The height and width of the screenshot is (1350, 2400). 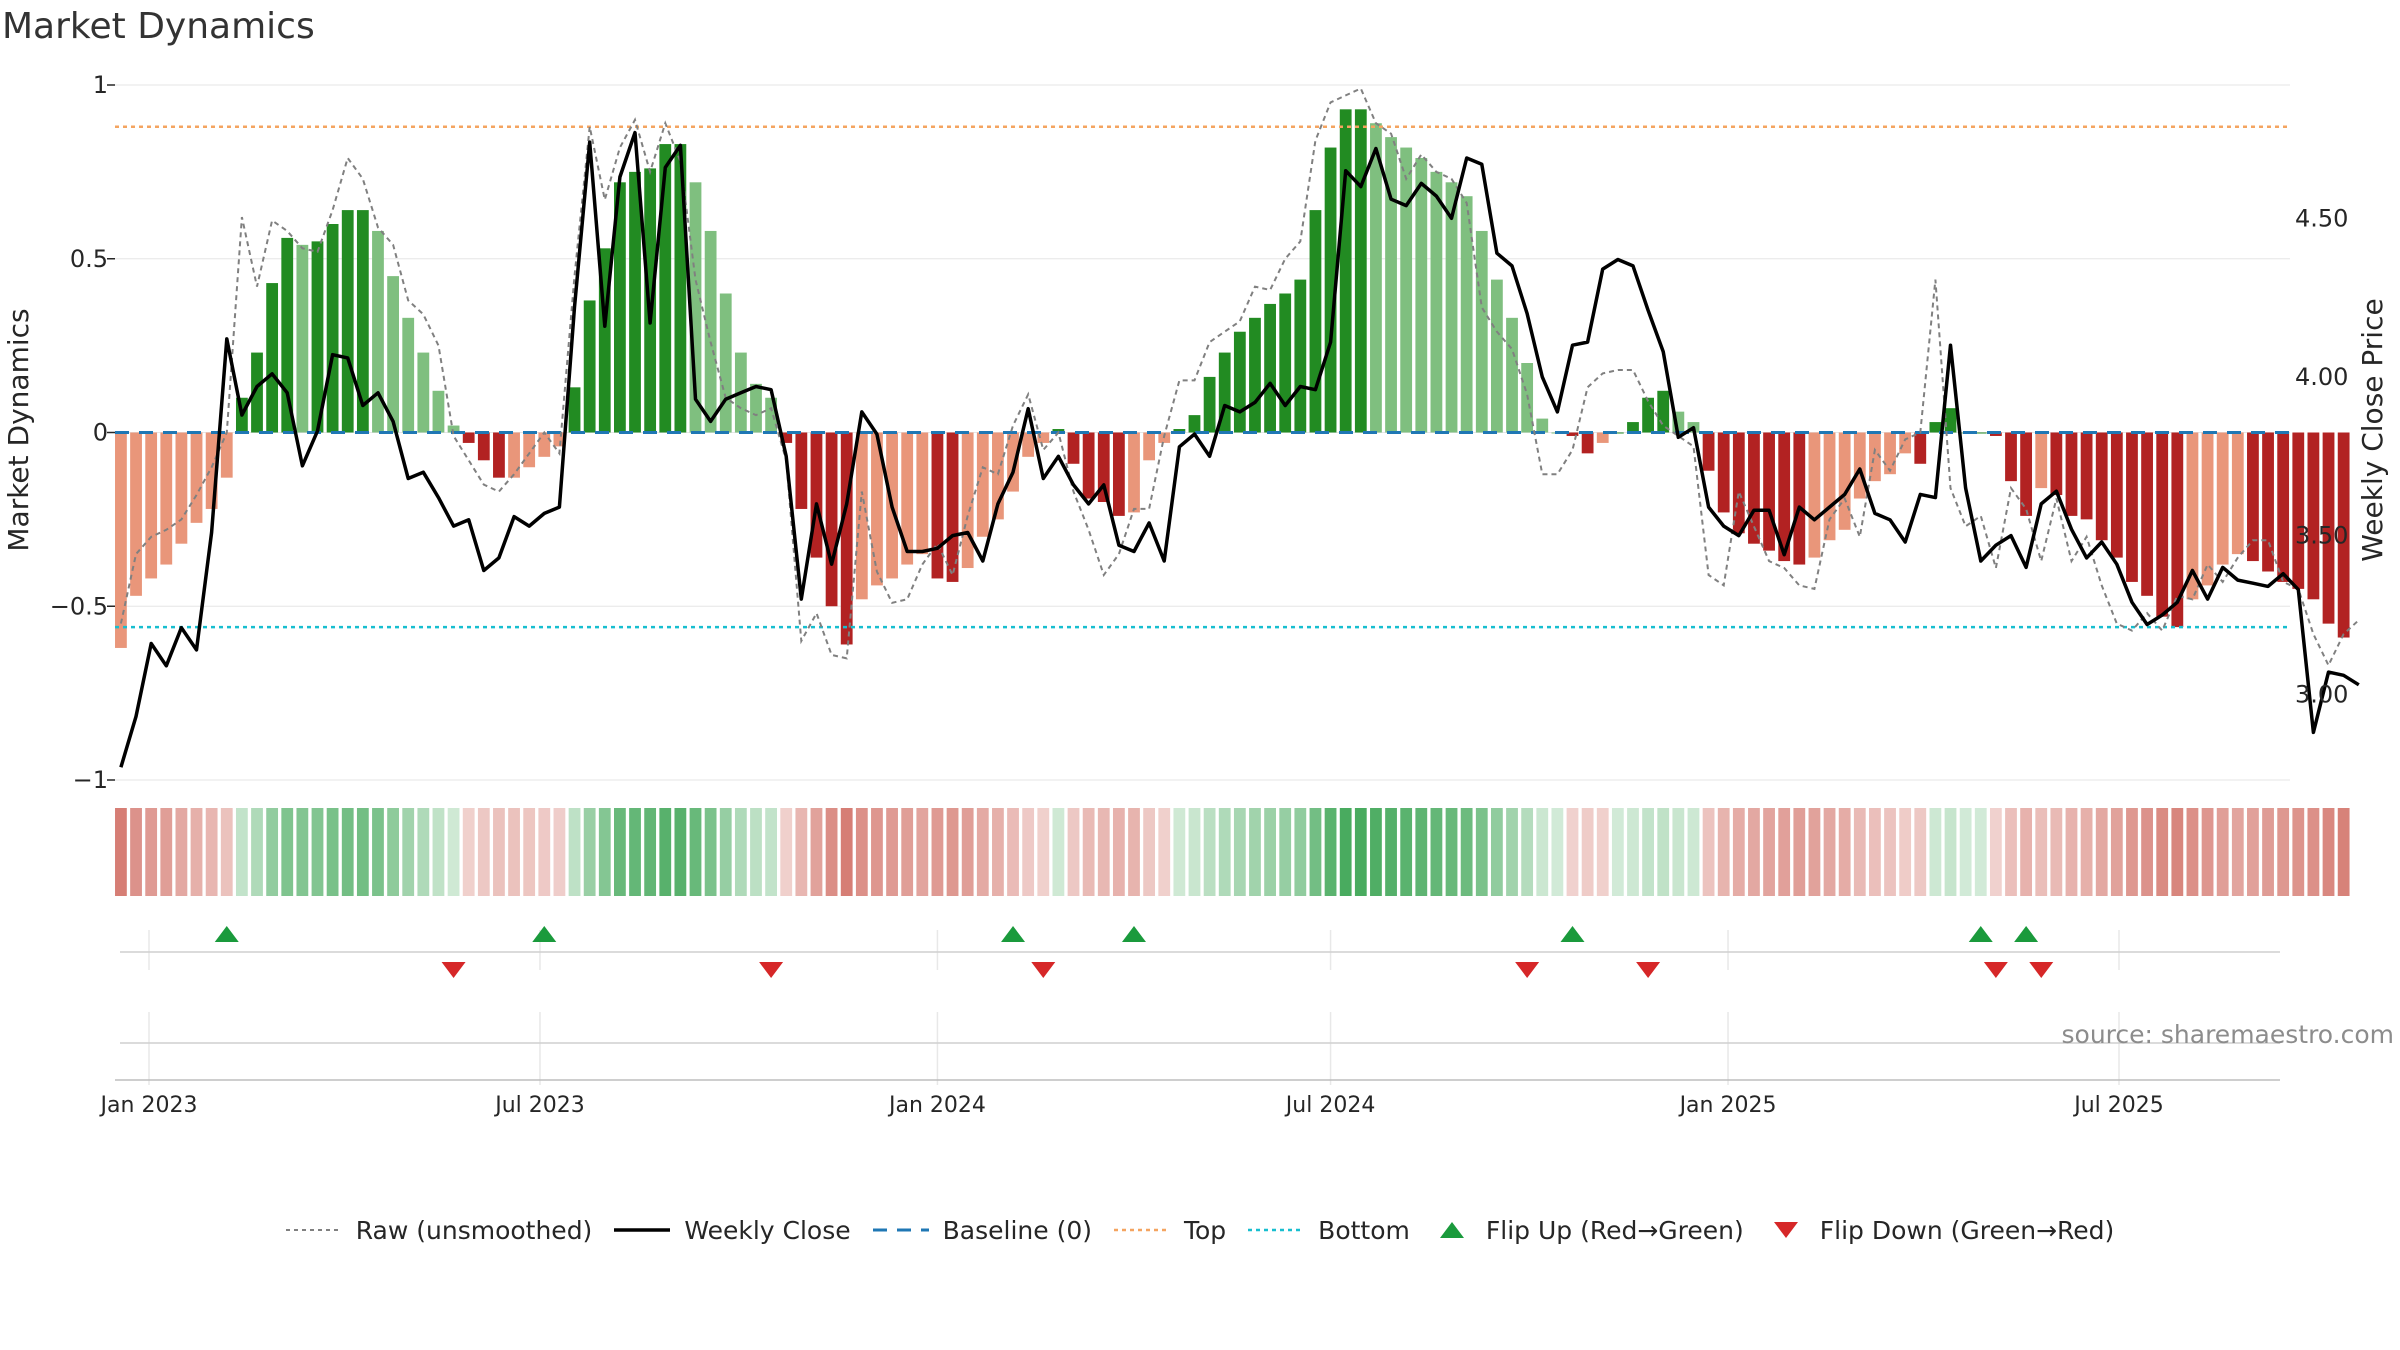 What do you see at coordinates (2372, 429) in the screenshot?
I see `y2-axis-label: Weekly Close Price` at bounding box center [2372, 429].